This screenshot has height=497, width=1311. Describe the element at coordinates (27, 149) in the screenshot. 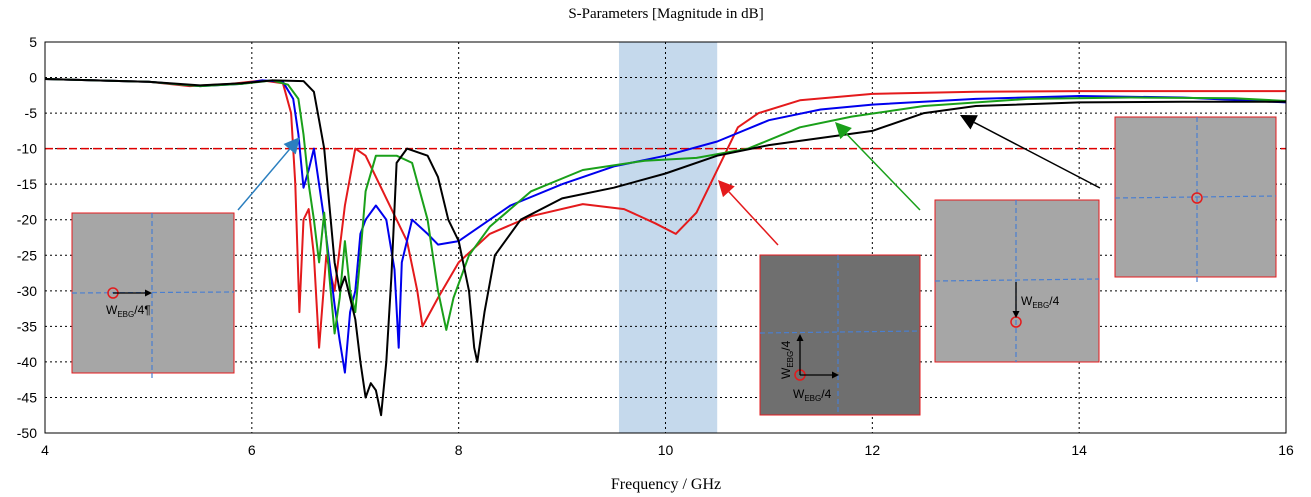

I see `y-tick-label: -10` at that location.